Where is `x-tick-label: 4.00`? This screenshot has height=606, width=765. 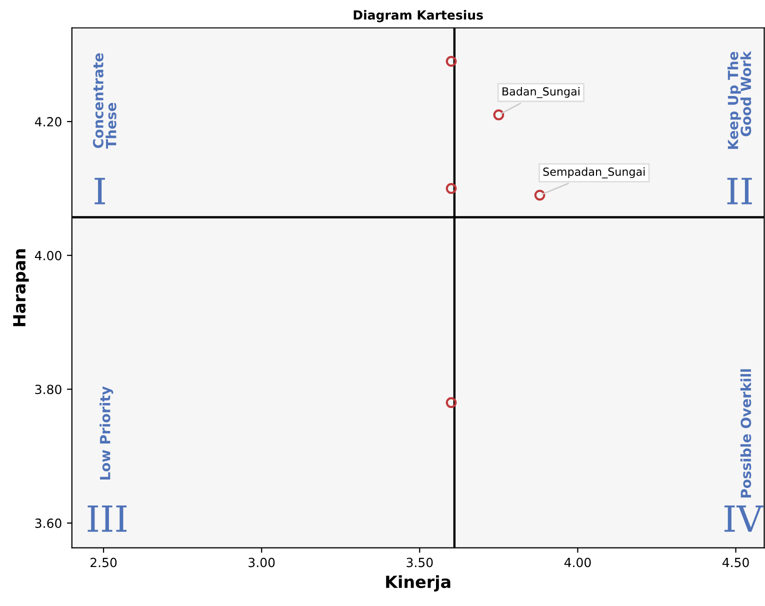 x-tick-label: 4.00 is located at coordinates (577, 563).